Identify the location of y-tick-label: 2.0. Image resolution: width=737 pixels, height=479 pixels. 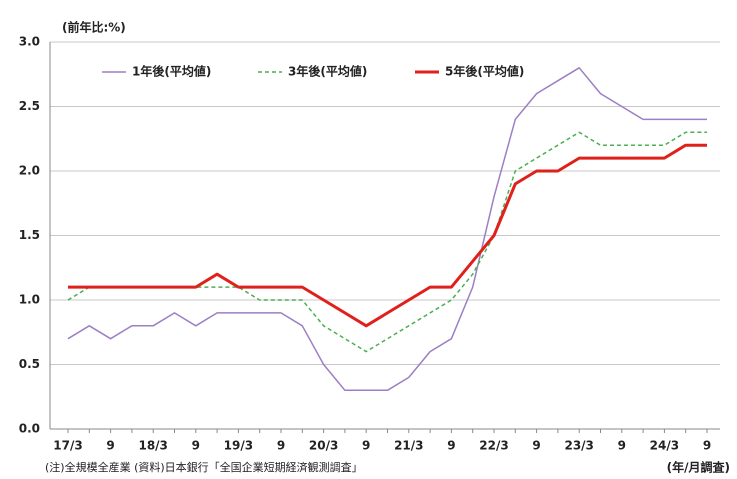
(29, 171).